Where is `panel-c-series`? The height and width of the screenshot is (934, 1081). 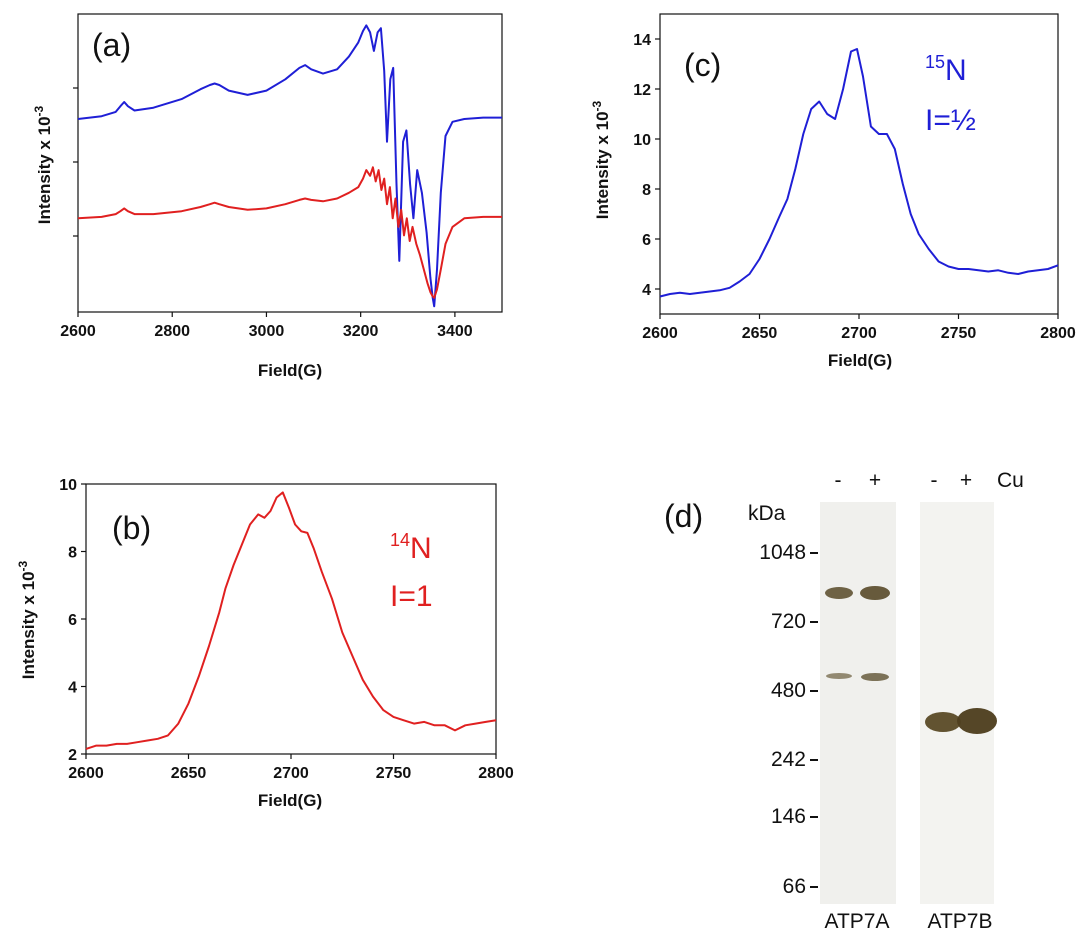
panel-c-series is located at coordinates (859, 173).